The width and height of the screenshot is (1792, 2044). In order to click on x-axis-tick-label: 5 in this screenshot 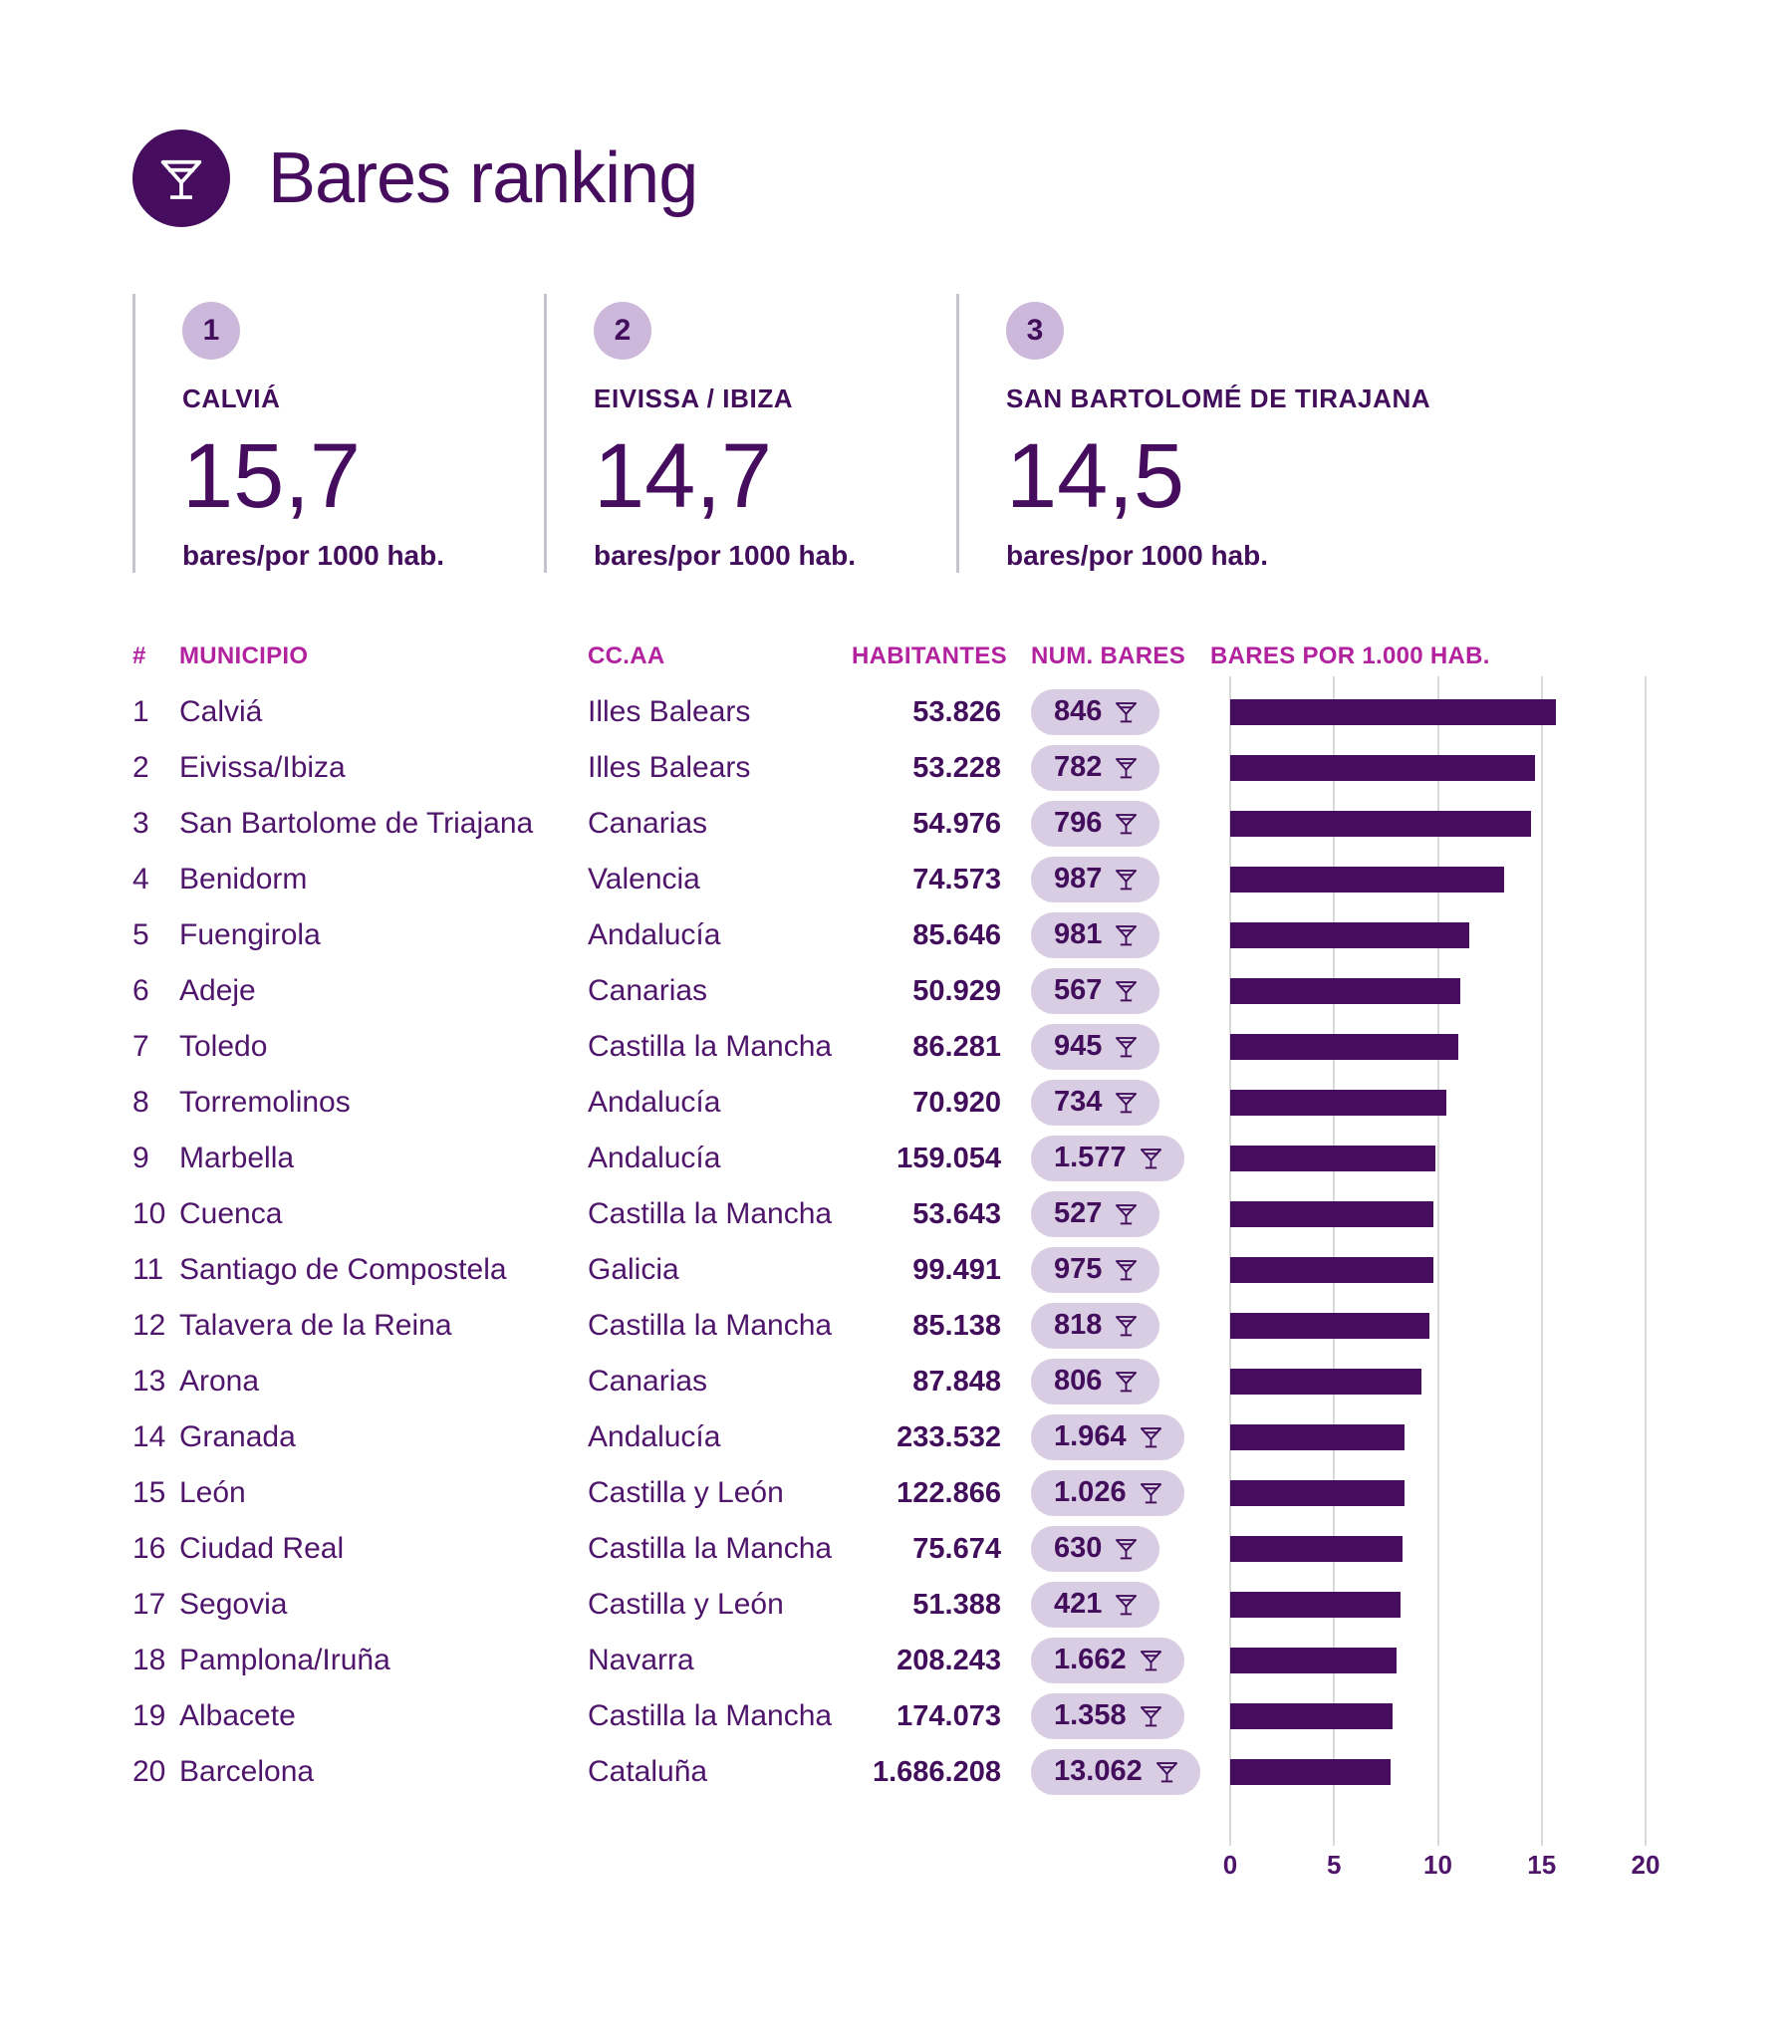, I will do `click(1334, 1865)`.